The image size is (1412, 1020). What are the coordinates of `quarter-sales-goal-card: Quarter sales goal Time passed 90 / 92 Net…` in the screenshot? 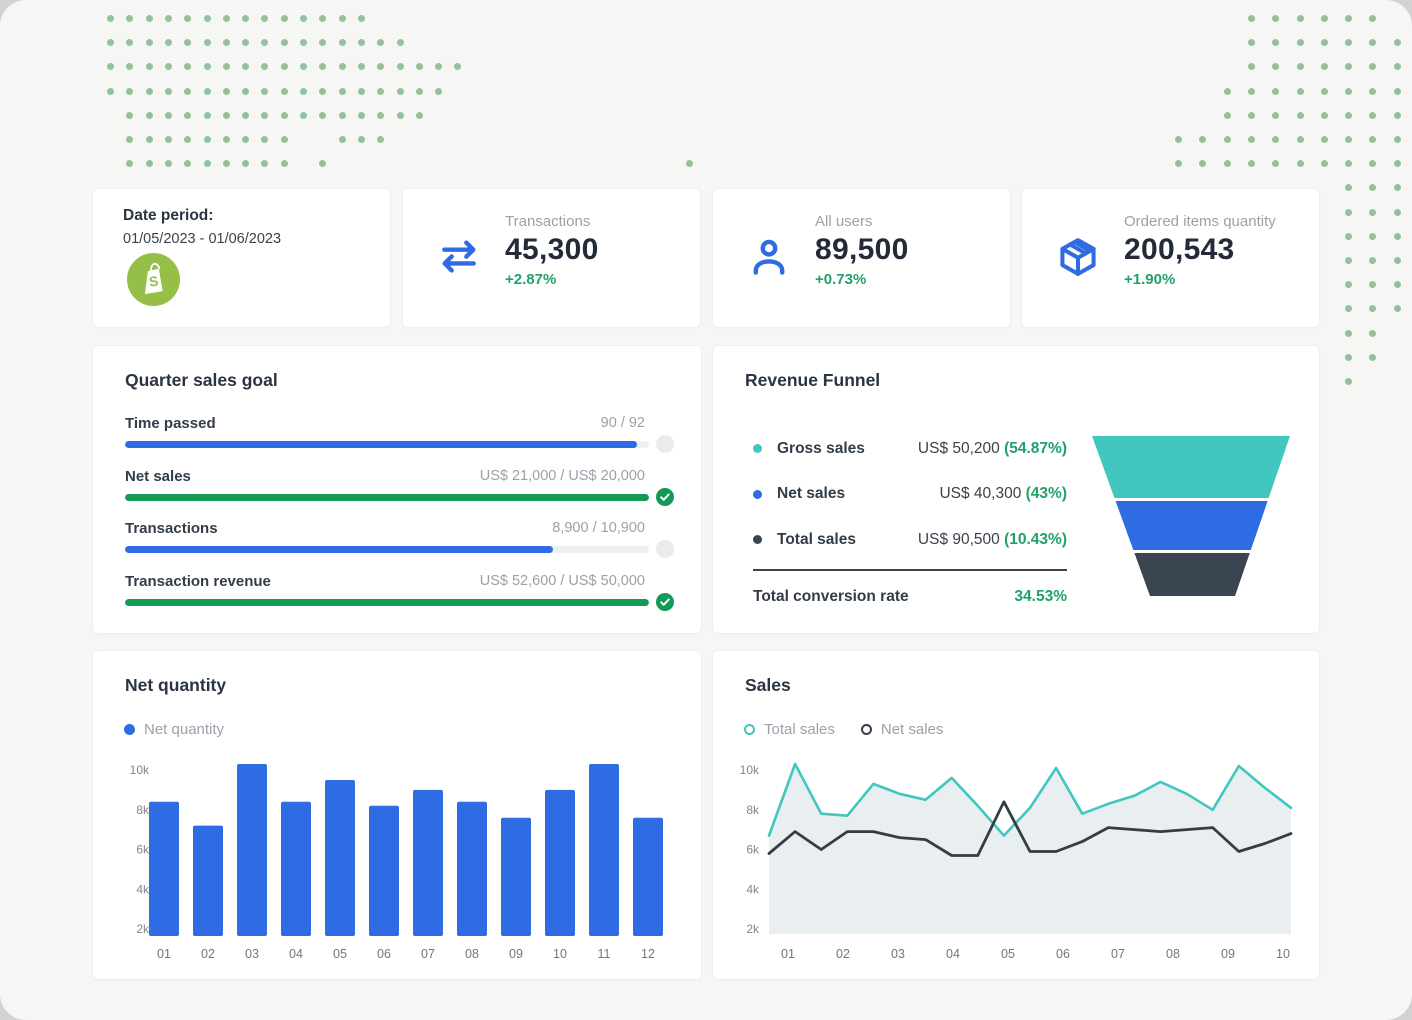 It's located at (397, 489).